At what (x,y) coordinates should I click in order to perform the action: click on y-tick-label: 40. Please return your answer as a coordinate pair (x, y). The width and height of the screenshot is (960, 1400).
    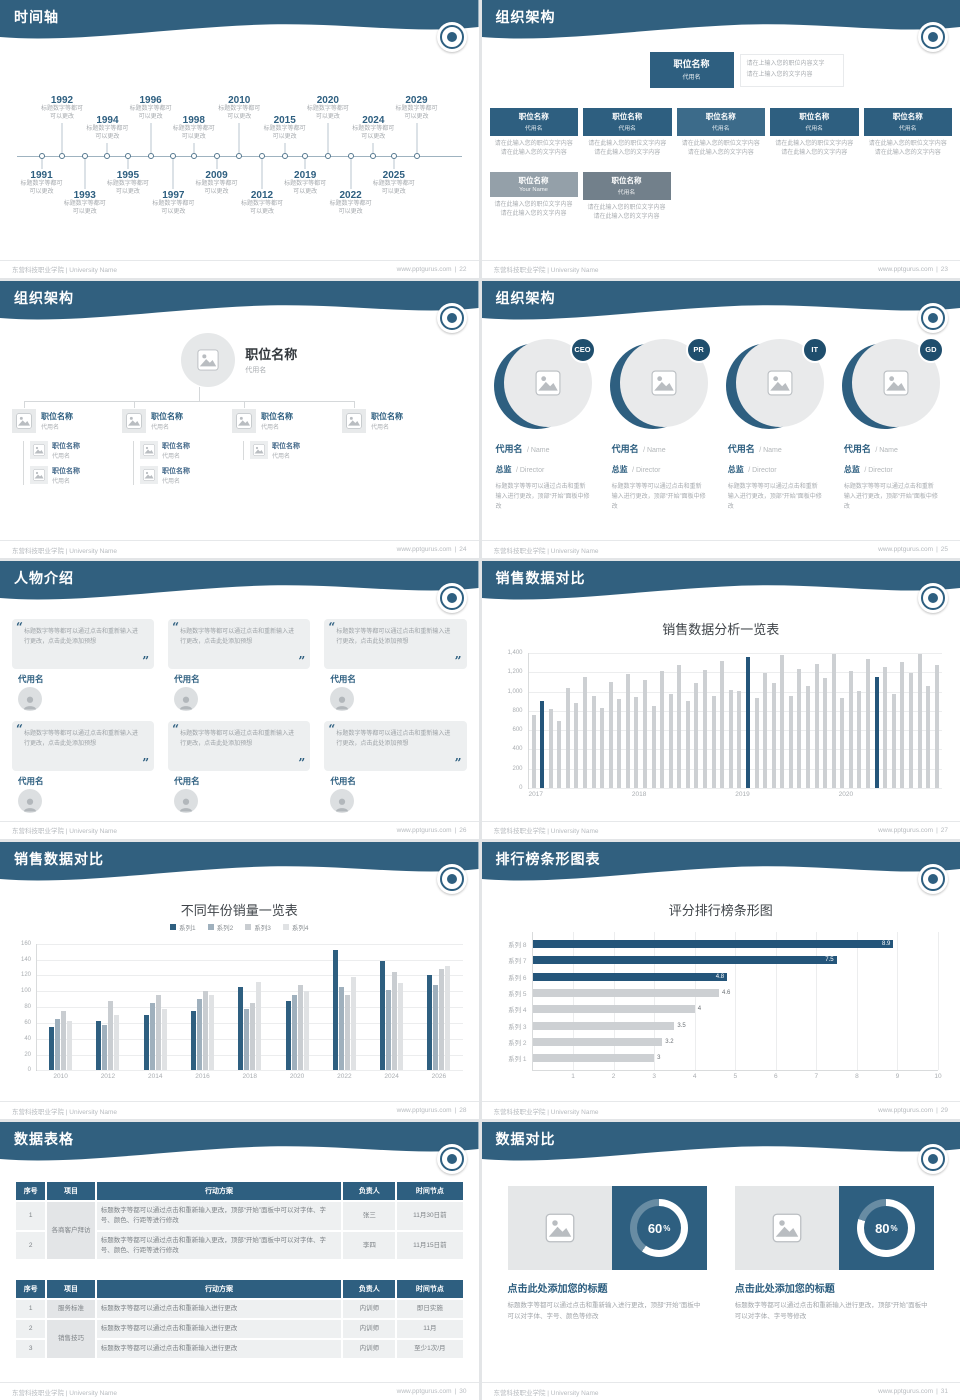
    Looking at the image, I should click on (27, 1038).